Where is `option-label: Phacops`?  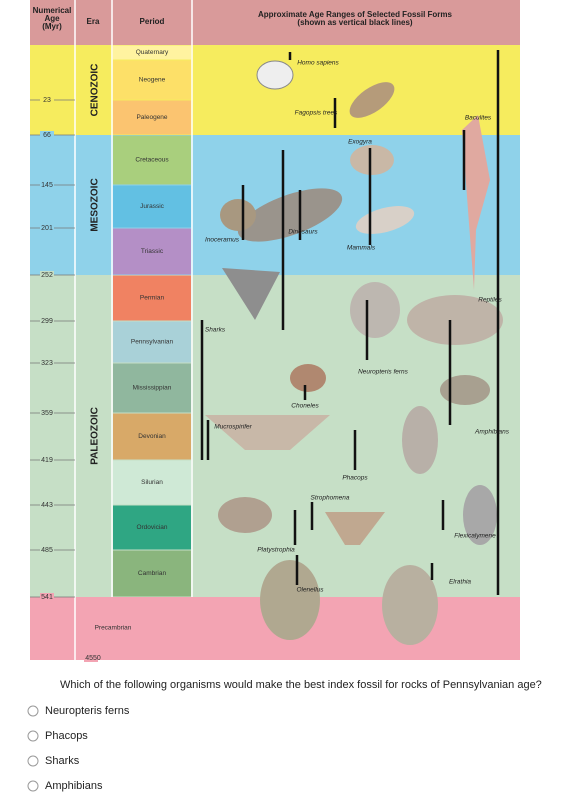
option-label: Phacops is located at coordinates (66, 736).